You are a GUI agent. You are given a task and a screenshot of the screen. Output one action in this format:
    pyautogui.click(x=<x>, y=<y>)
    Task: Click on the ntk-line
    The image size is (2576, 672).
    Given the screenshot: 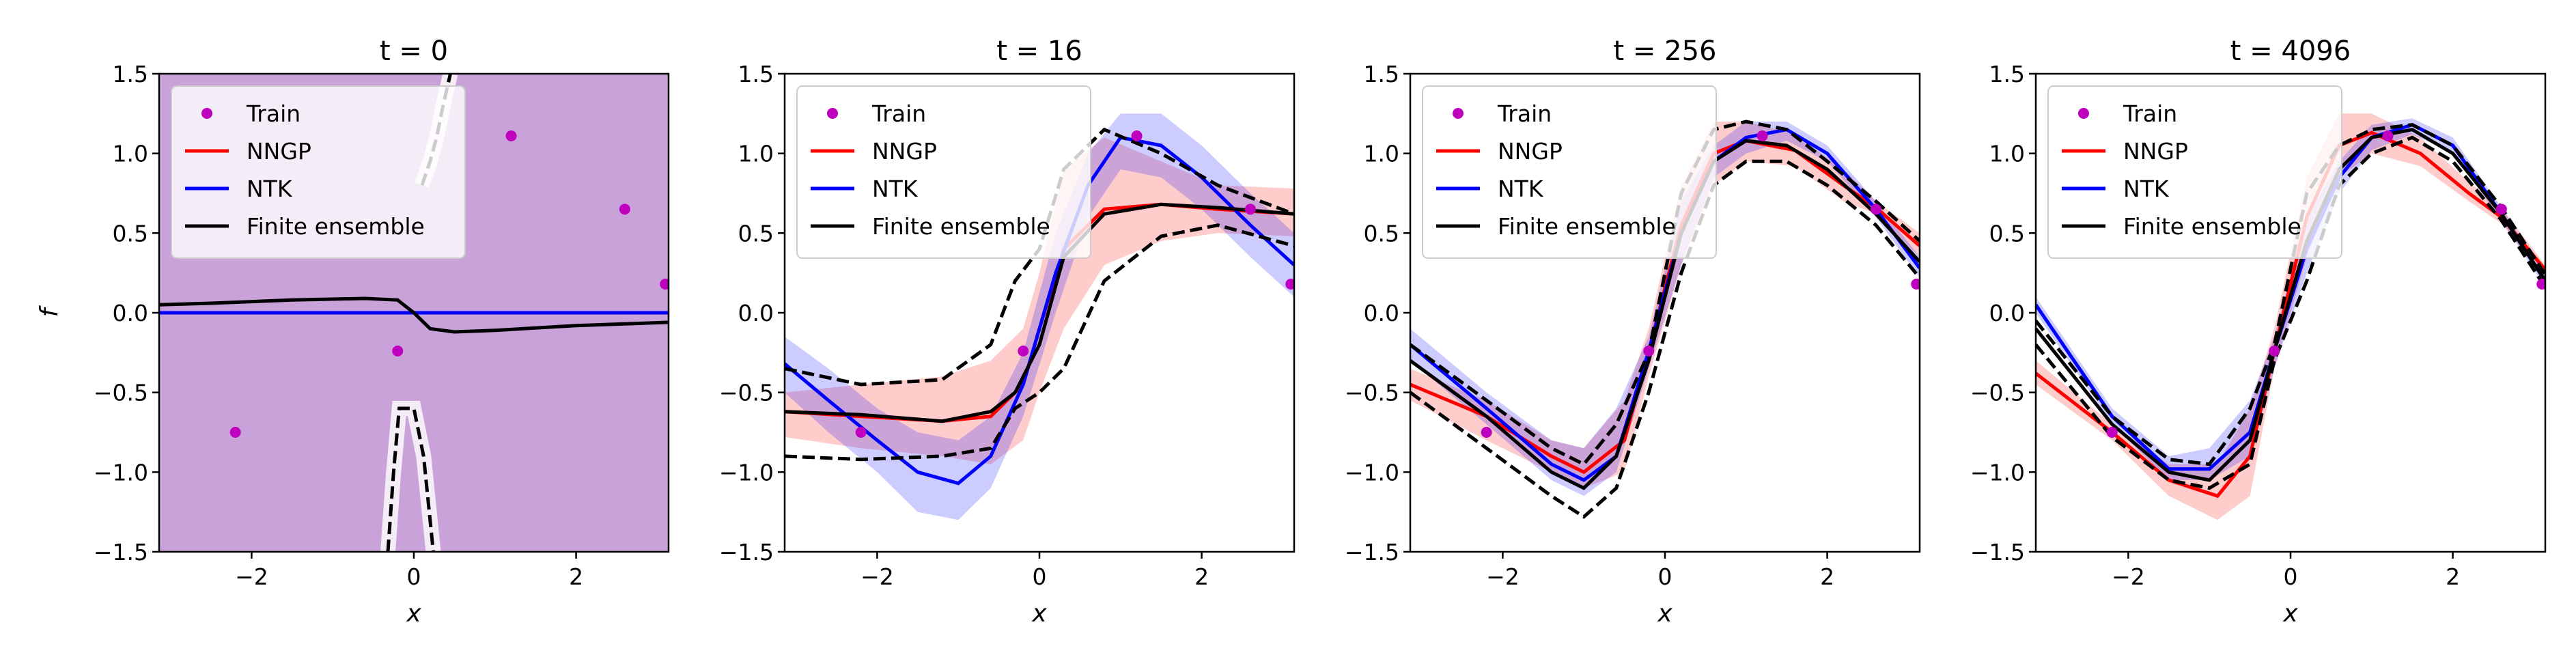 What is the action you would take?
    pyautogui.click(x=1039, y=310)
    